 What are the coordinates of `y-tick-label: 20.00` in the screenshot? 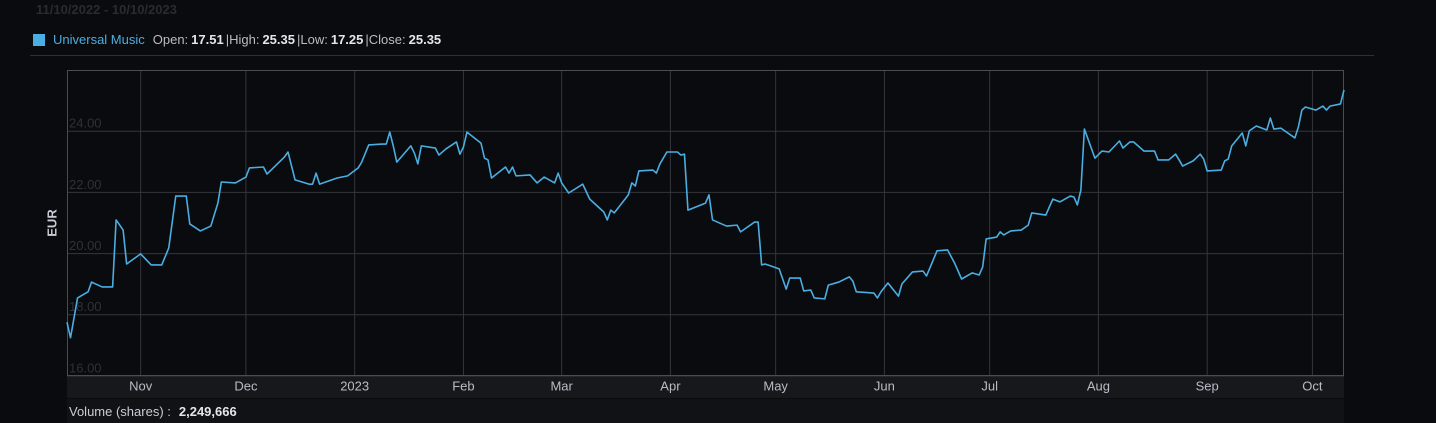 It's located at (85, 245).